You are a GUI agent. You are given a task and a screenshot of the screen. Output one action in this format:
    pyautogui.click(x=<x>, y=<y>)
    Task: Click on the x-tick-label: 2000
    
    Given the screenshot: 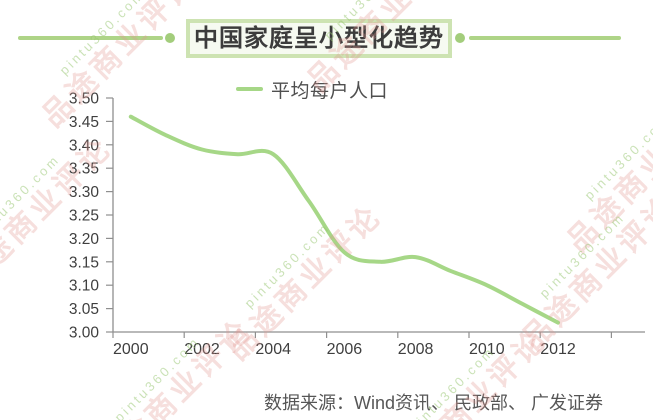 What is the action you would take?
    pyautogui.click(x=131, y=349)
    